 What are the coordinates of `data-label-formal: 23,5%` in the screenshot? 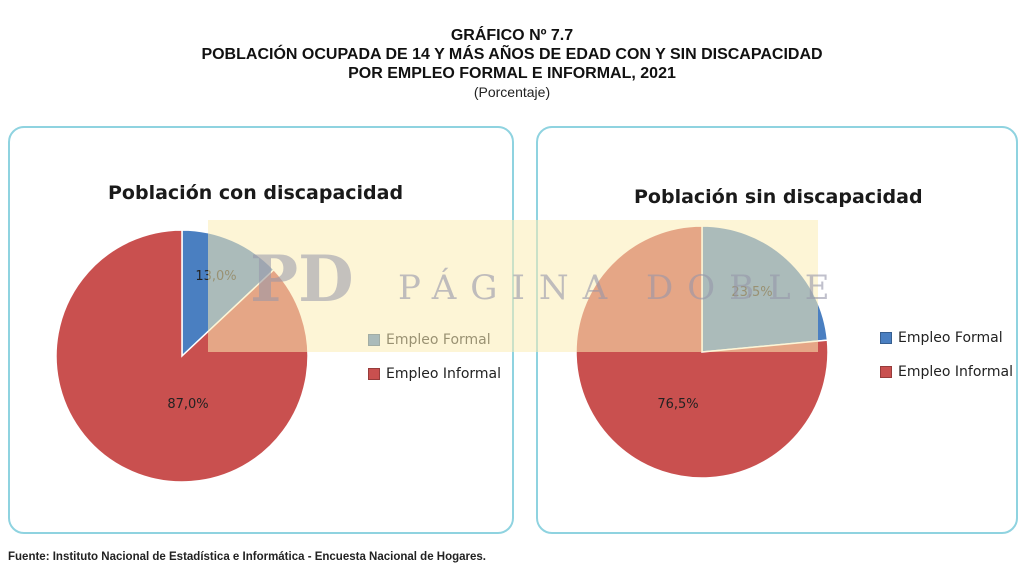 It's located at (751, 292).